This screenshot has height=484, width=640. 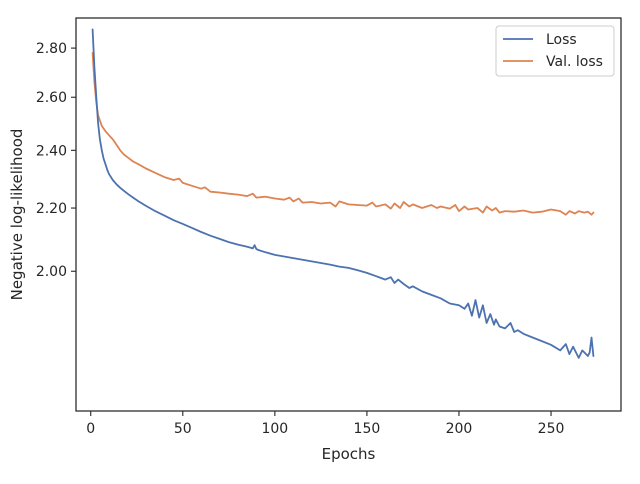 What do you see at coordinates (17, 215) in the screenshot?
I see `y-axis-label: Negative log-likelihood` at bounding box center [17, 215].